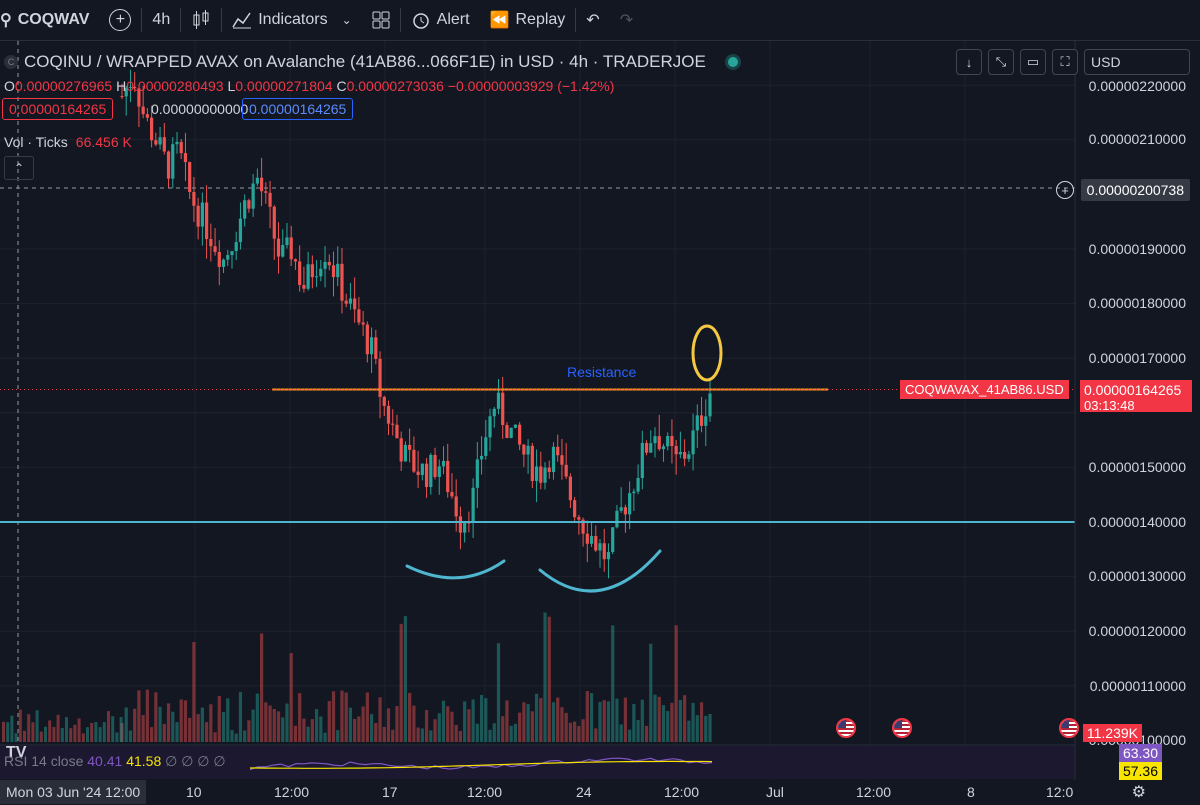 The height and width of the screenshot is (805, 1200). Describe the element at coordinates (44, 761) in the screenshot. I see `rsi-indicator-name: RSI 14 close` at that location.